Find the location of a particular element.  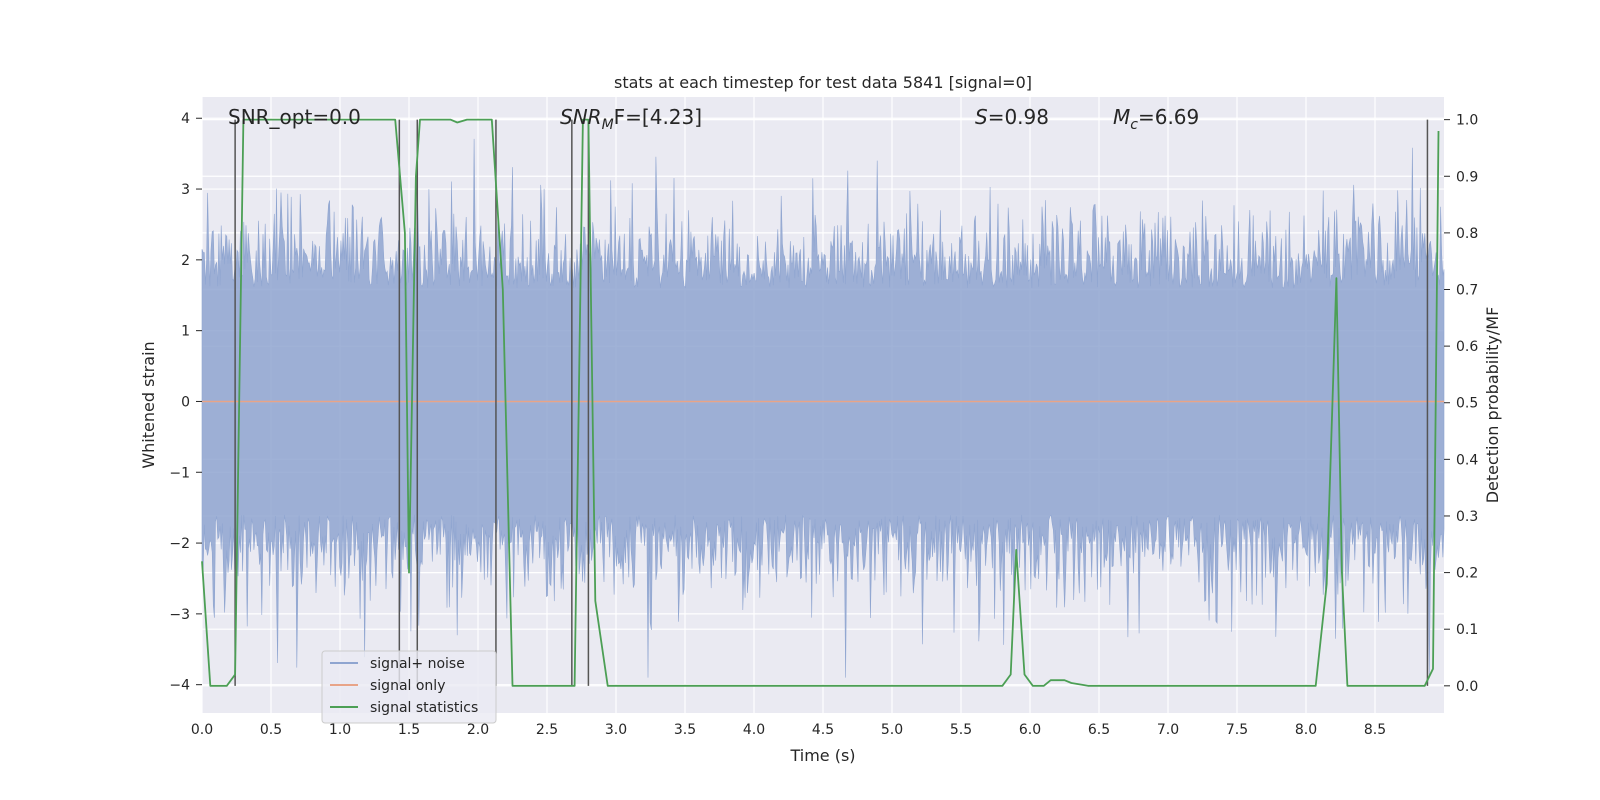

mc-base: M is located at coordinates (1121, 117).